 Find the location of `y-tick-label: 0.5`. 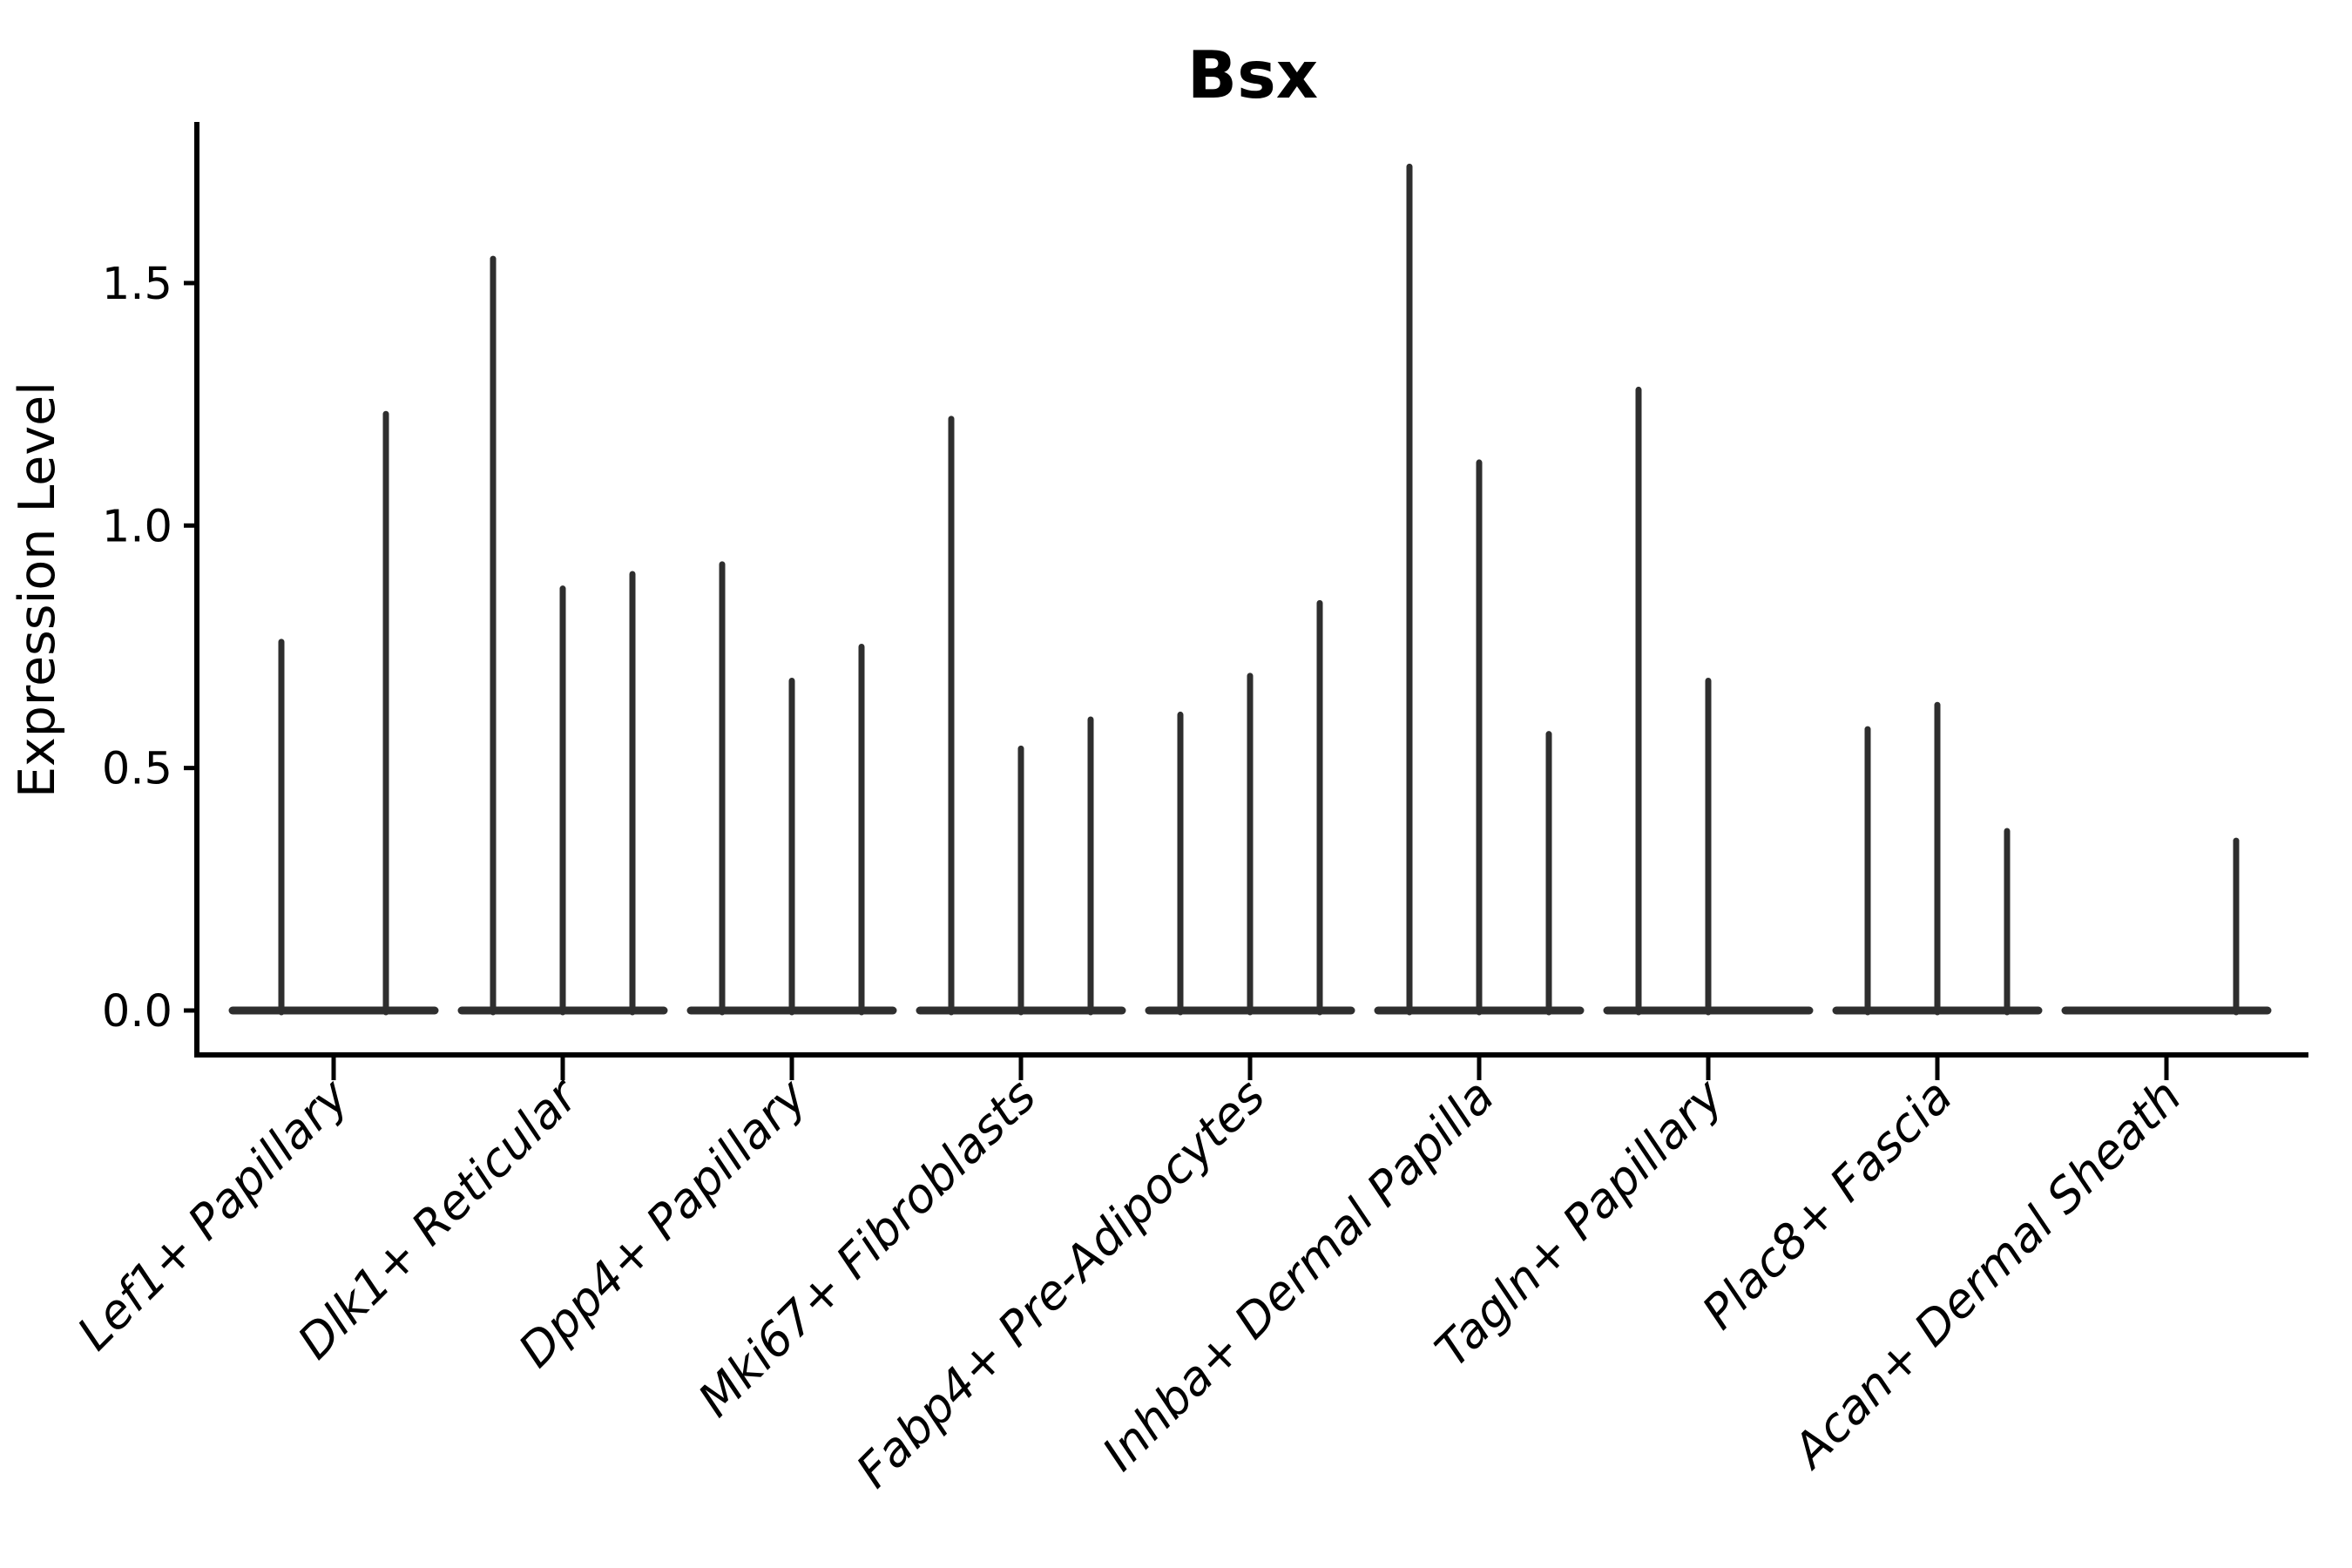

y-tick-label: 0.5 is located at coordinates (137, 769).